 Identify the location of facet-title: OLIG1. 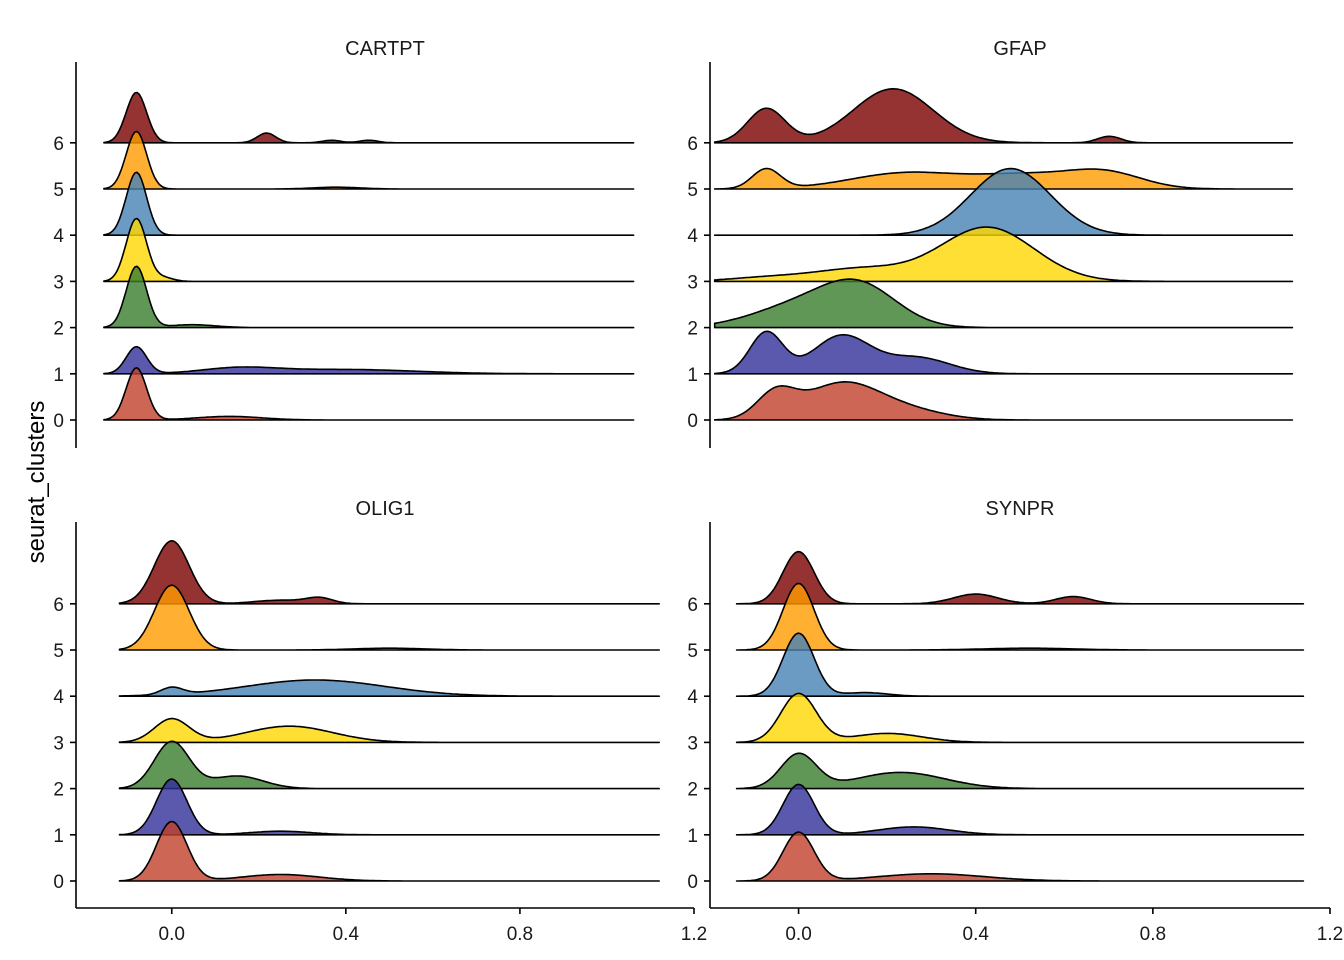
(385, 509).